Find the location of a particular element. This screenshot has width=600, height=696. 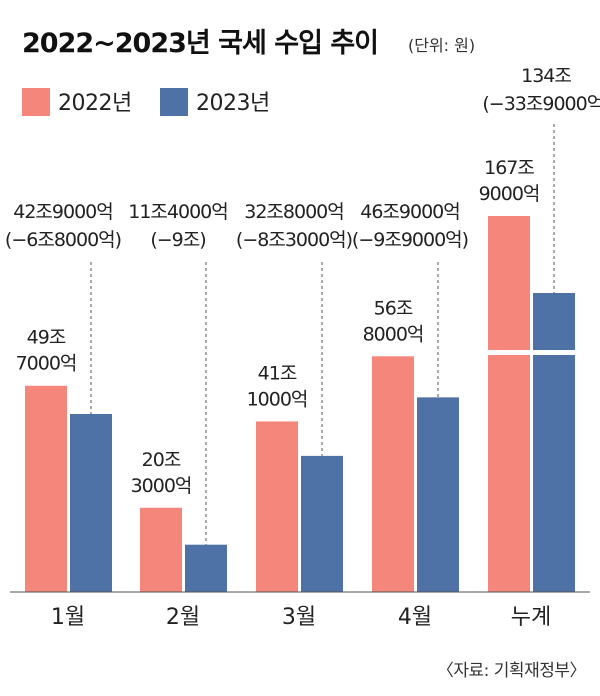

label-2022-line2-2: 1000억 is located at coordinates (277, 399).